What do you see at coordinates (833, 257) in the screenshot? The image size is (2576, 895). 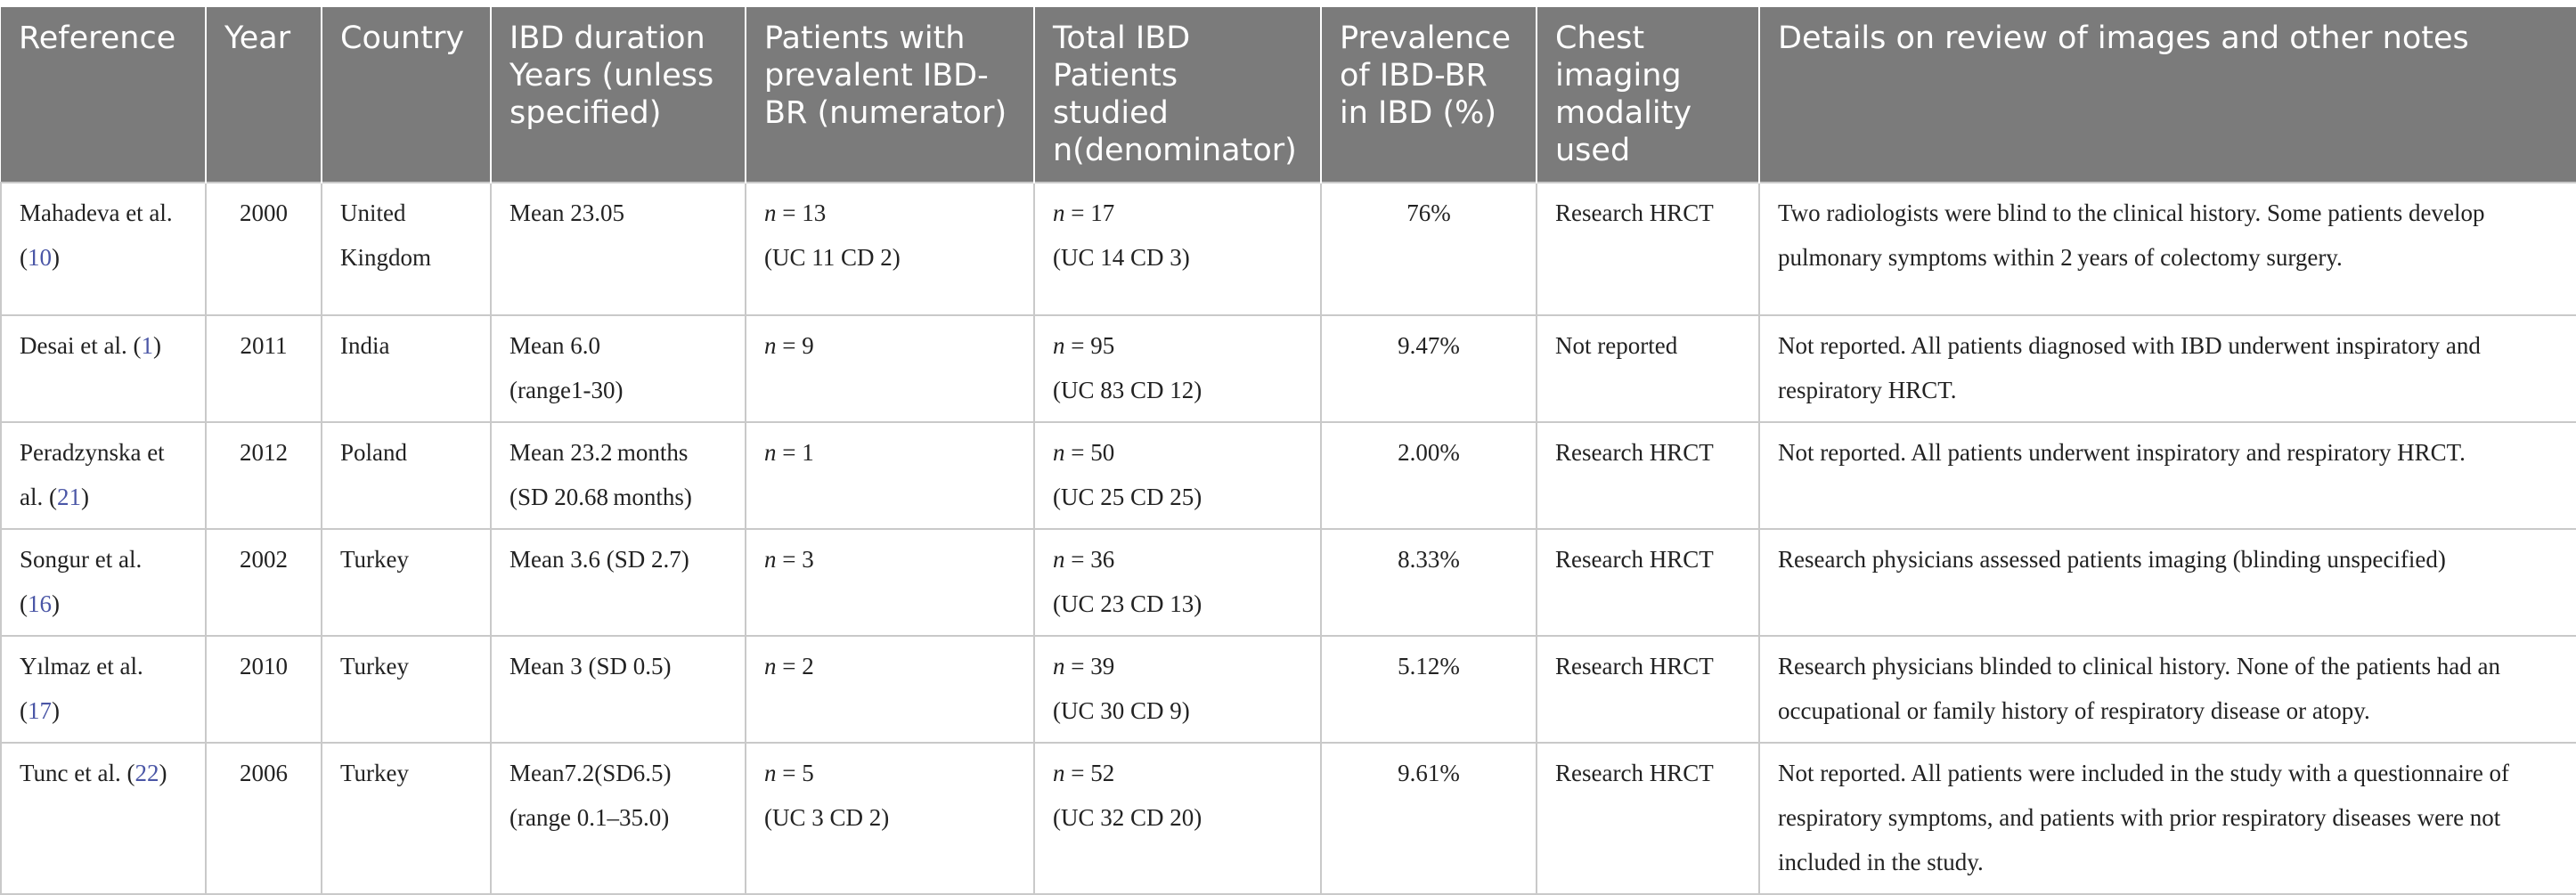 I see `numerator-breakdown: (UC 11 CD 2)` at bounding box center [833, 257].